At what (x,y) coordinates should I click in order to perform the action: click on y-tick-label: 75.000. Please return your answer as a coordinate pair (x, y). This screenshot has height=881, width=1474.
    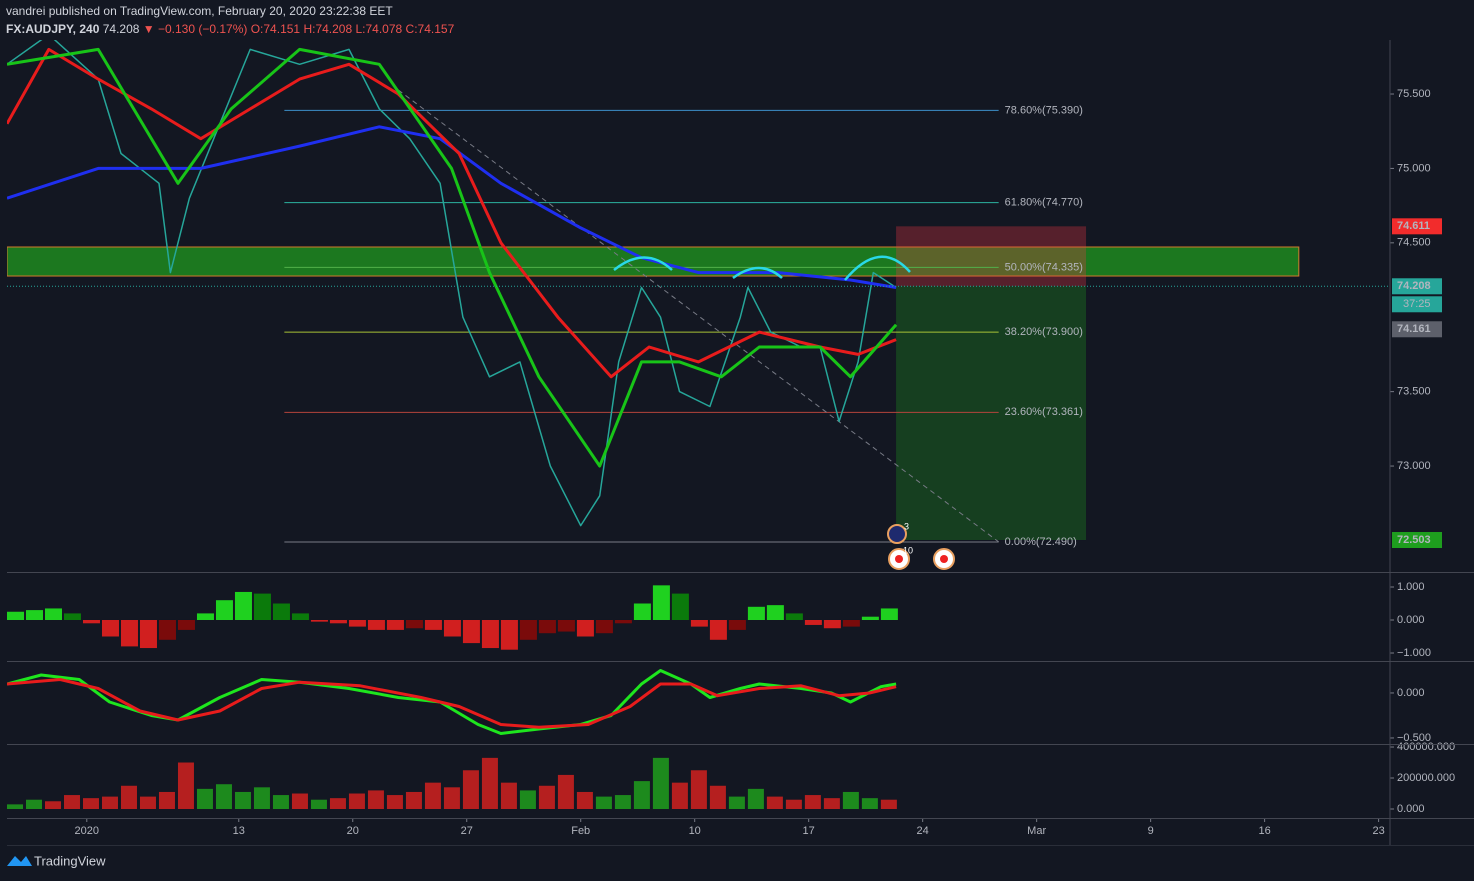
    Looking at the image, I should click on (1414, 168).